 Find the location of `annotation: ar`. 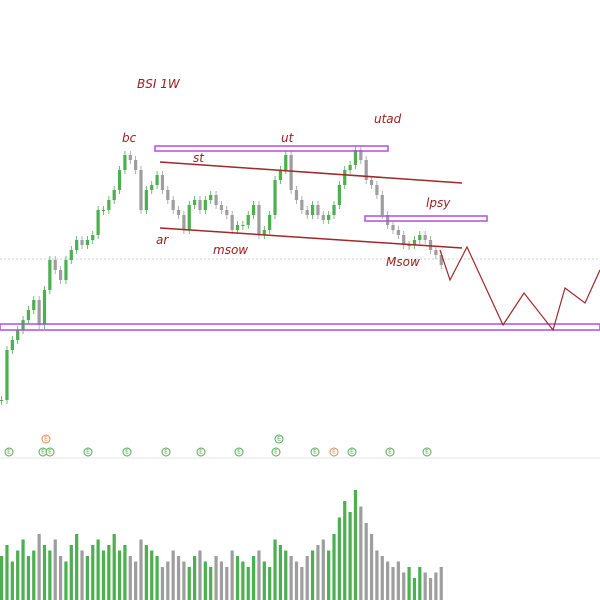

annotation: ar is located at coordinates (162, 240).